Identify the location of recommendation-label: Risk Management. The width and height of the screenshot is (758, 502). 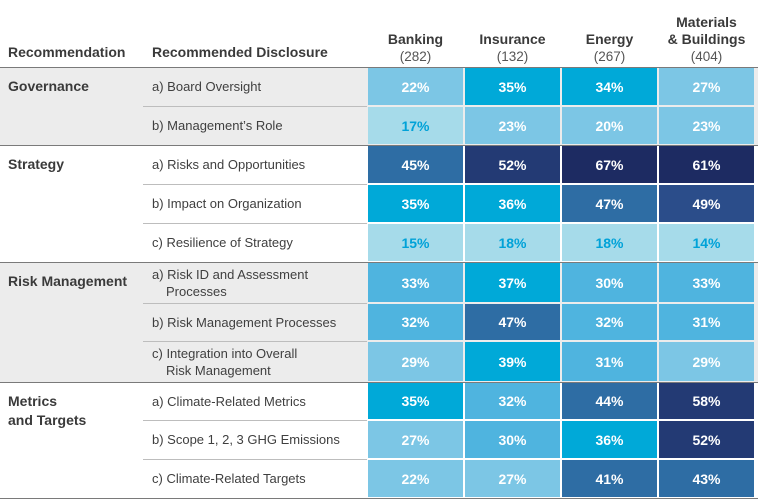
(68, 281).